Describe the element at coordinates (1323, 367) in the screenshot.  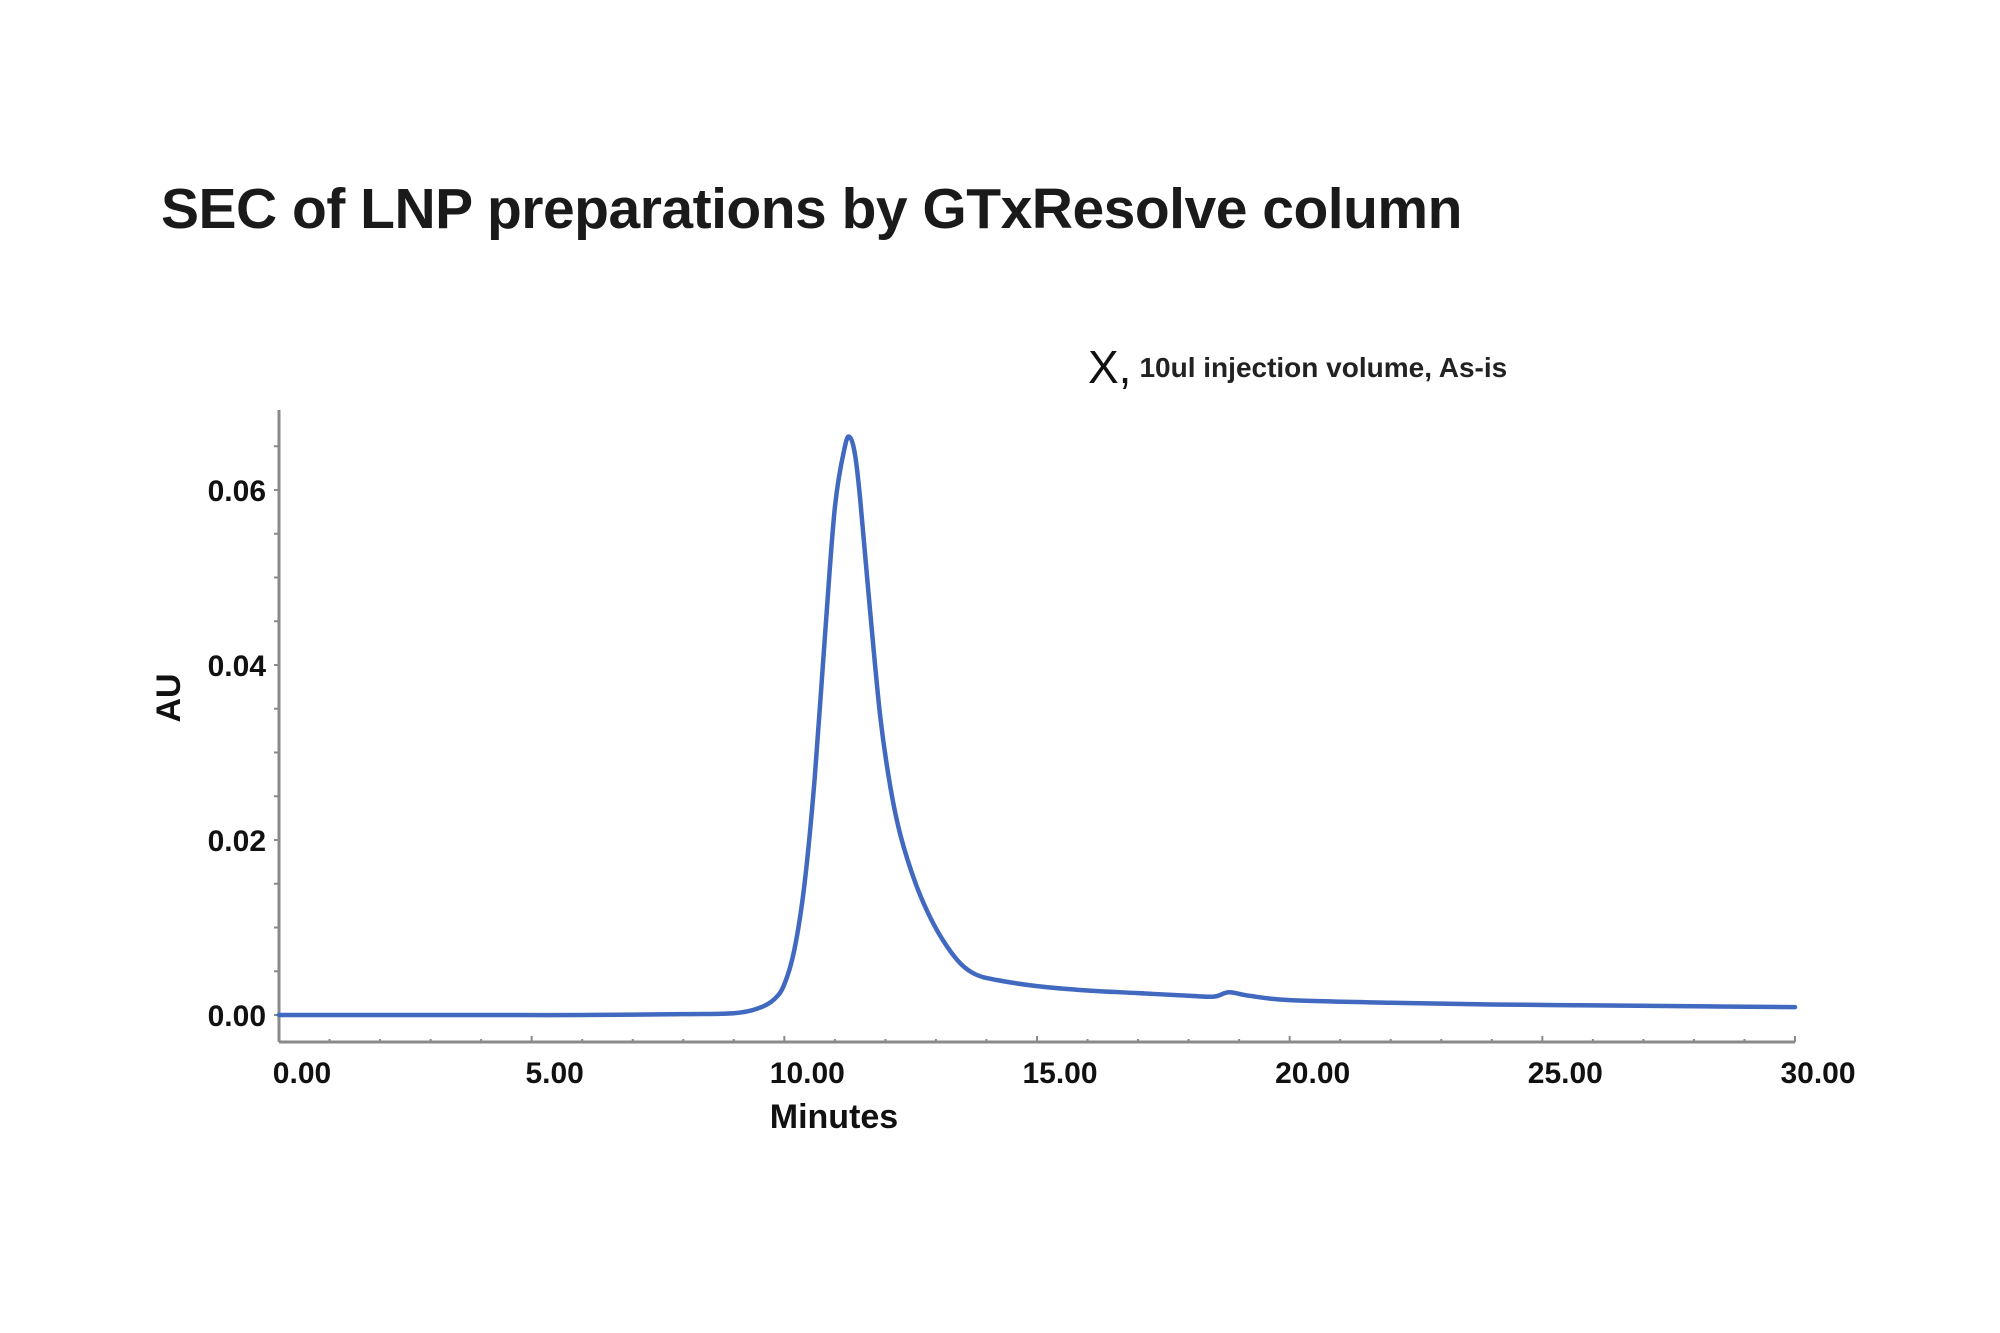
I see `series-description: 10ul injection volume, As-is` at that location.